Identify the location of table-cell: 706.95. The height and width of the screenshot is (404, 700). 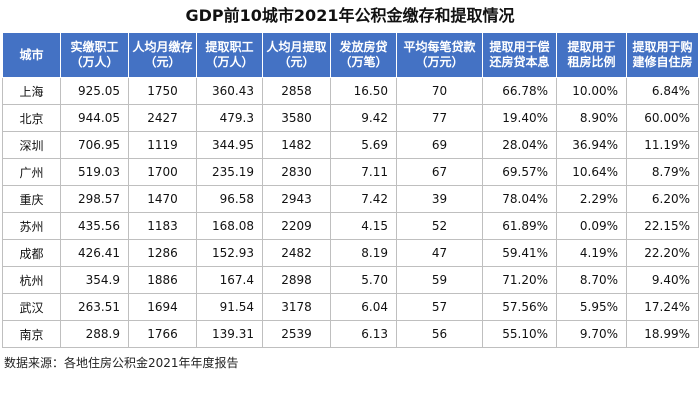
(94, 145).